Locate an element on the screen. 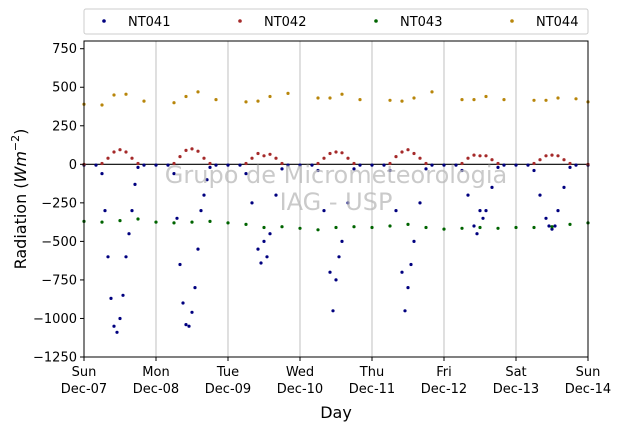 The height and width of the screenshot is (431, 622). series-NT042 is located at coordinates (336, 156).